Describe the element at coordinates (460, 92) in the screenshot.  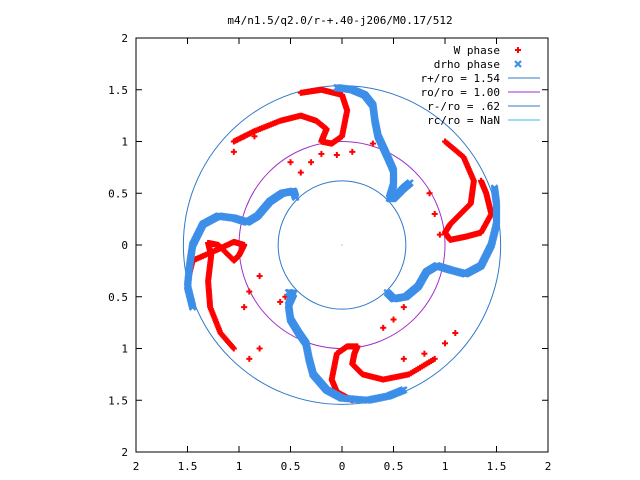
I see `legend-label: ro/ro = 1.00` at that location.